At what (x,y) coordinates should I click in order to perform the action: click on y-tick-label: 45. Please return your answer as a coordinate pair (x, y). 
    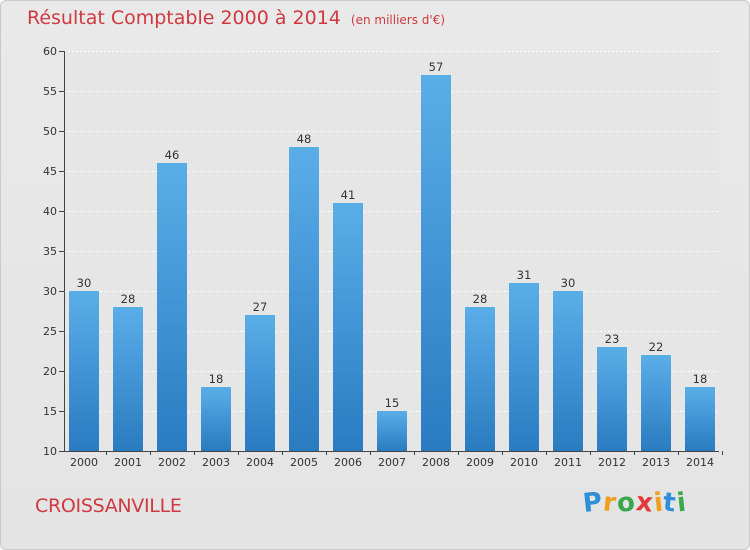
    Looking at the image, I should click on (50, 171).